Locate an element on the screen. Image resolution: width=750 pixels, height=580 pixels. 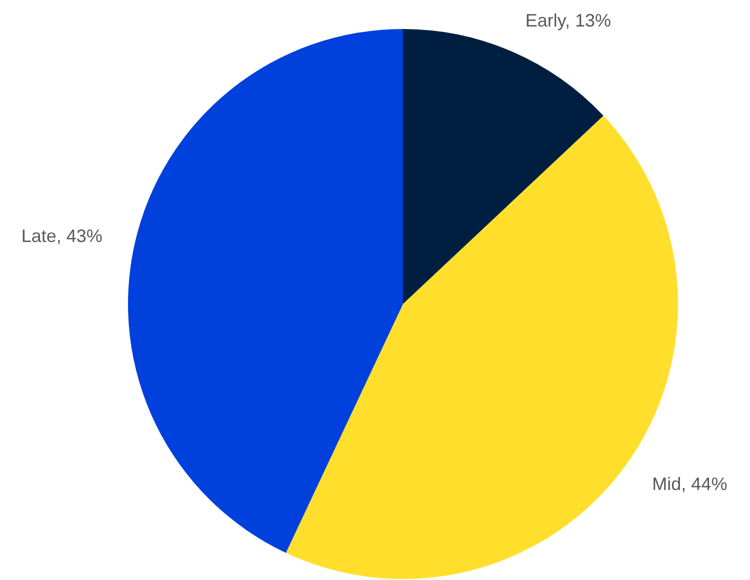
slice-label: Mid, 44% is located at coordinates (690, 484).